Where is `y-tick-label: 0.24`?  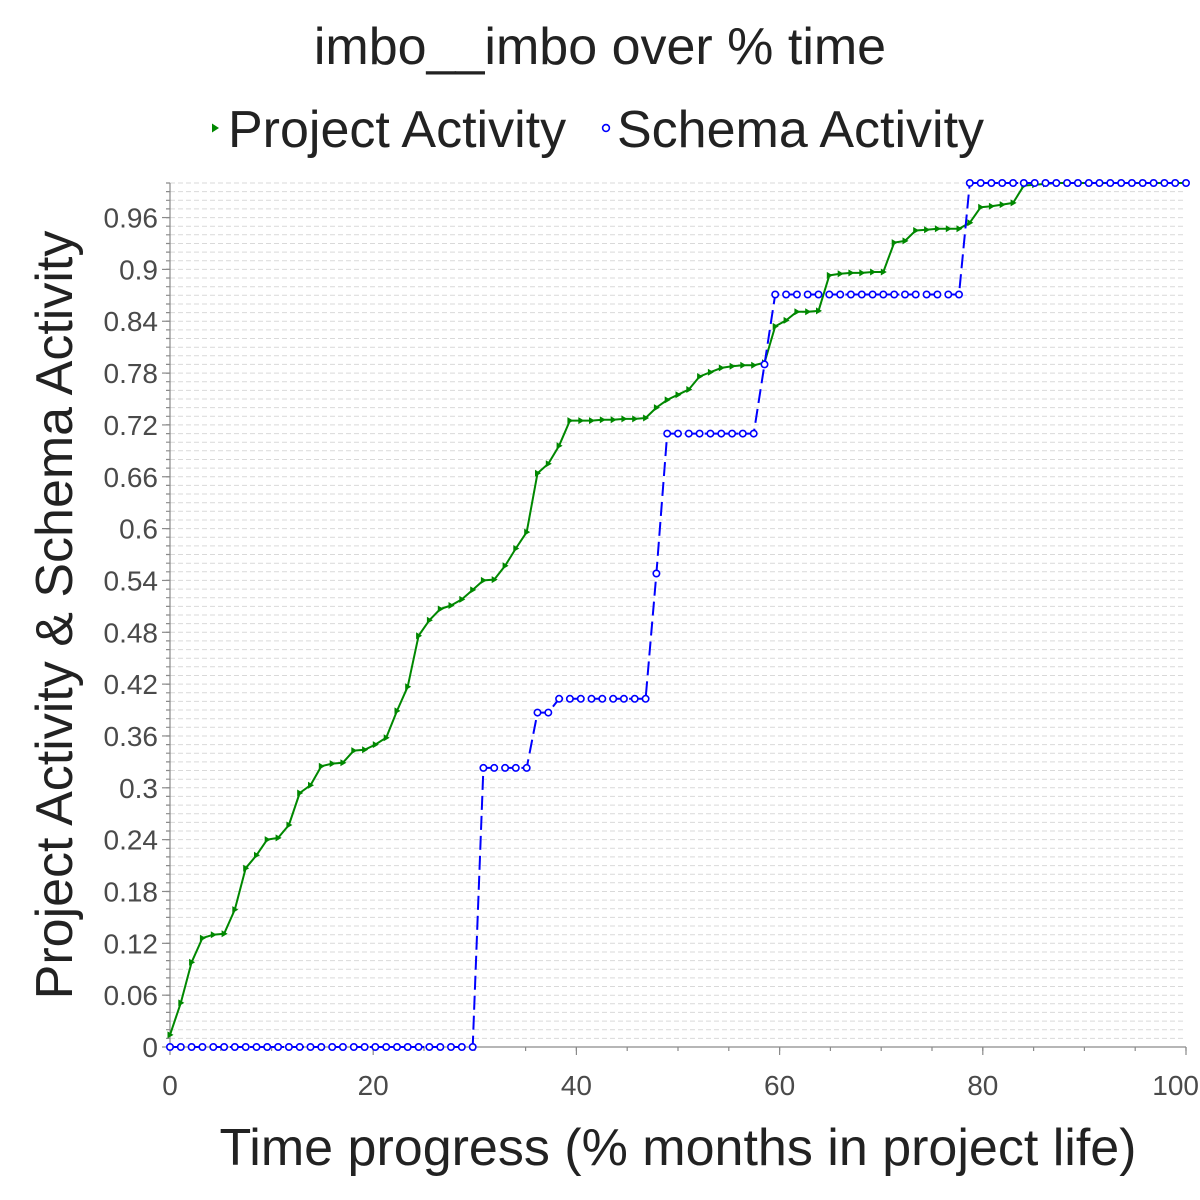
y-tick-label: 0.24 is located at coordinates (131, 840).